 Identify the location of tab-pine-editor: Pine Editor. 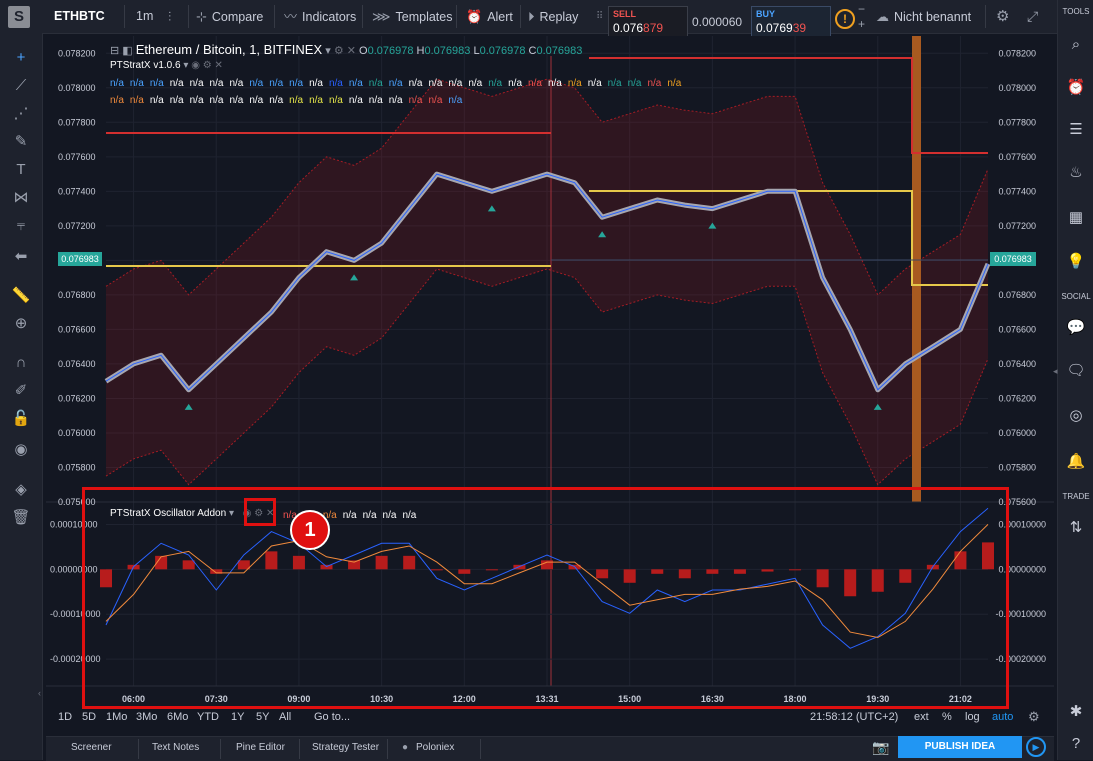
(260, 747).